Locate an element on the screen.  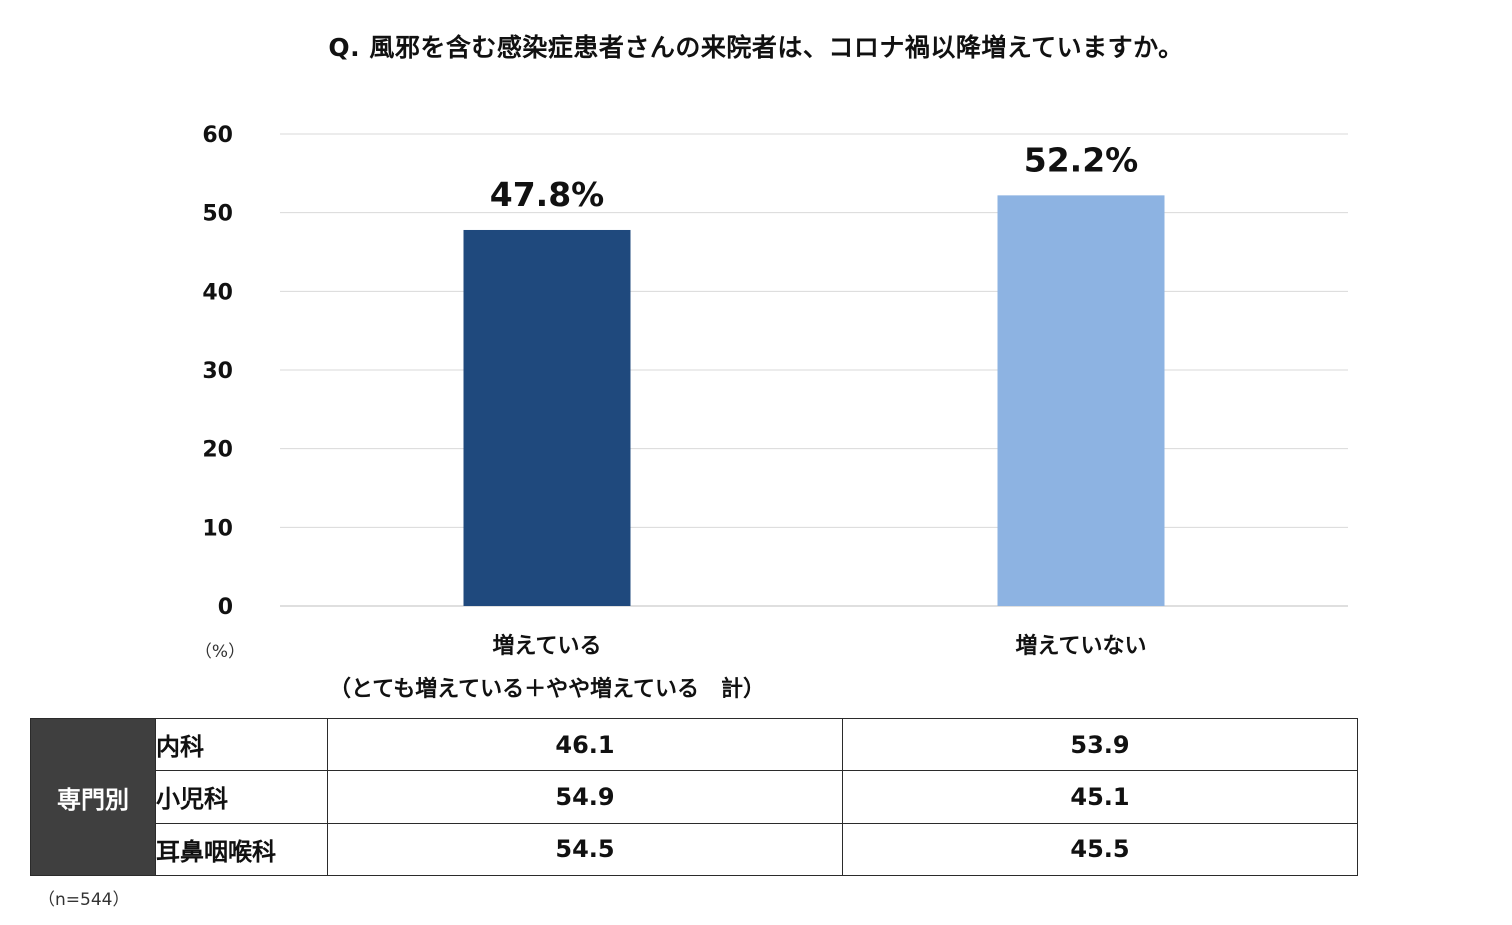
table-cell: 45.5 is located at coordinates (1100, 849).